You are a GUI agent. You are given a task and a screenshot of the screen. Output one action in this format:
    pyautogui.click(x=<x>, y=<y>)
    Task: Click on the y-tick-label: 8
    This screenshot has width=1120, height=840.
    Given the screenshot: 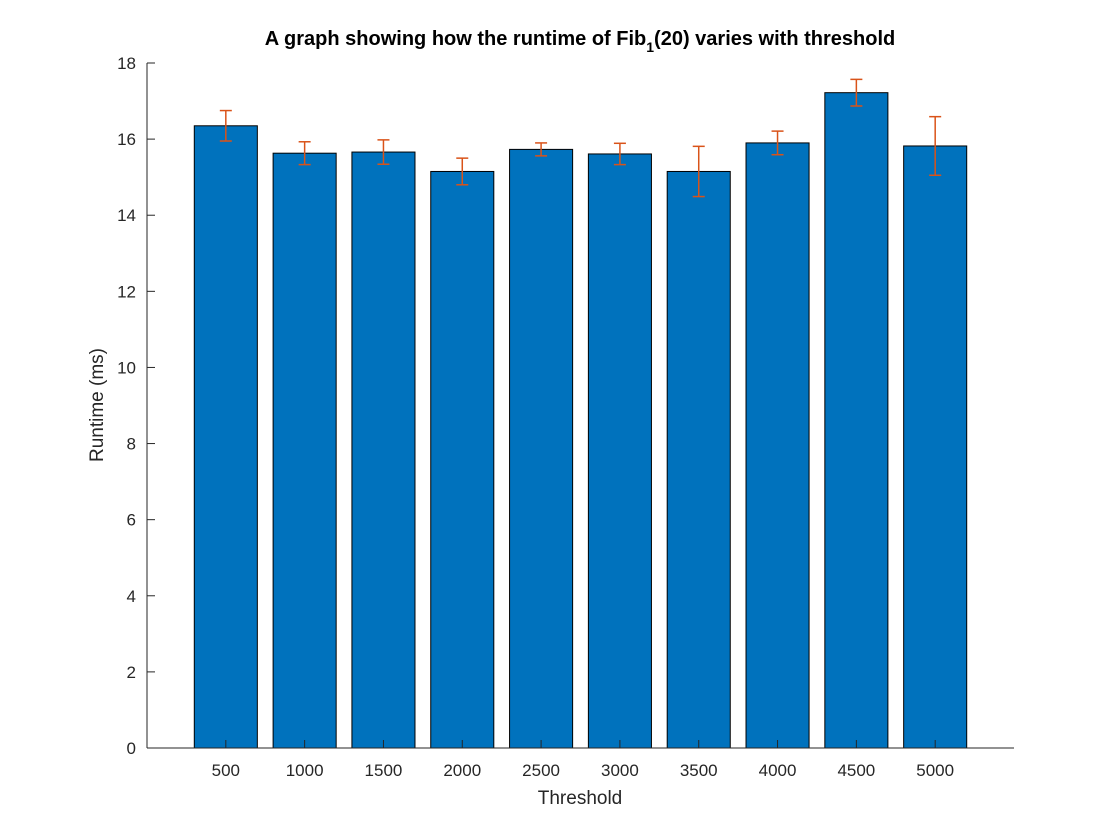 What is the action you would take?
    pyautogui.click(x=131, y=444)
    